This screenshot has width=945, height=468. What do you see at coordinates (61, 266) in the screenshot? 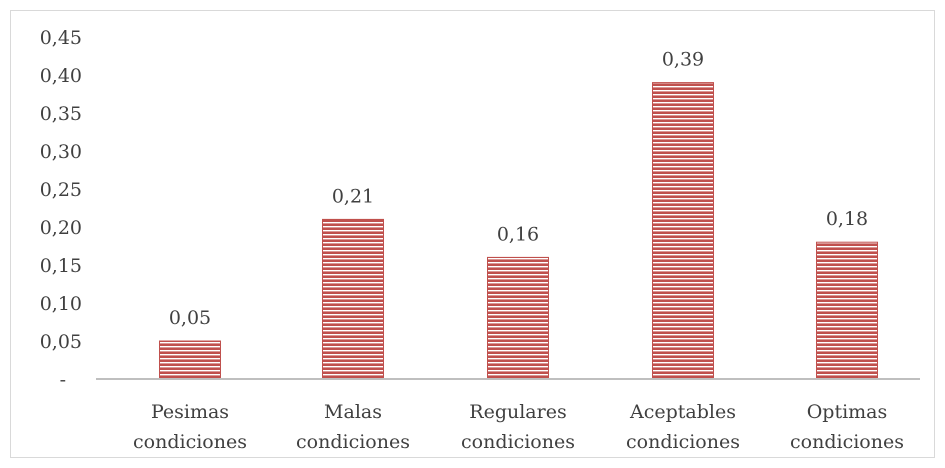
I see `y-tick-label: 0,15` at bounding box center [61, 266].